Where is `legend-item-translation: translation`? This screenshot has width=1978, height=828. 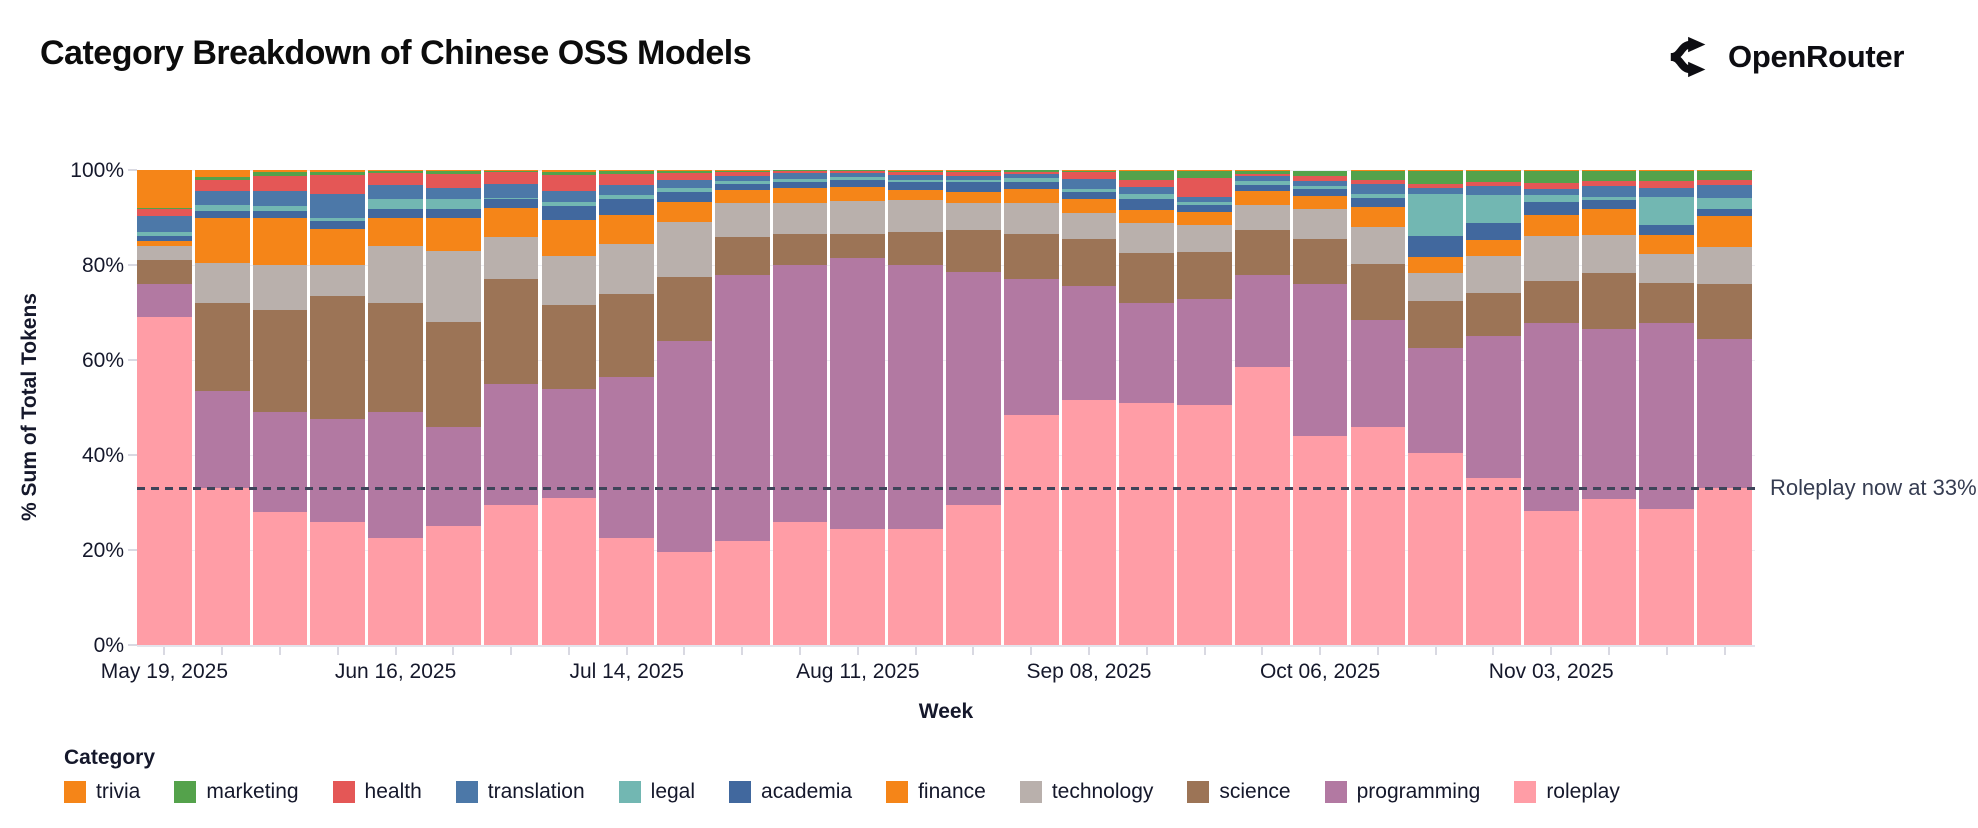 legend-item-translation: translation is located at coordinates (520, 792).